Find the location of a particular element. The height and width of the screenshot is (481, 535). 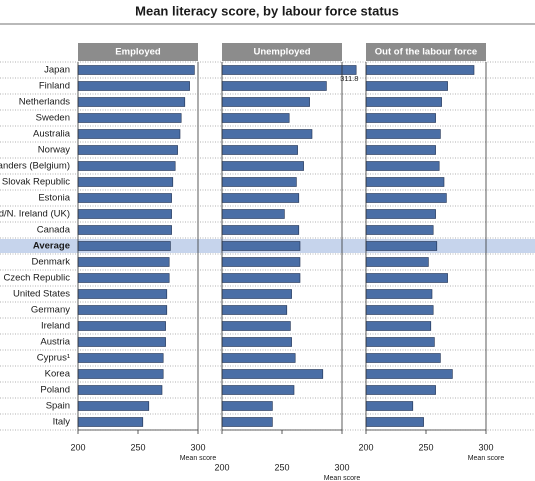

category-label: Finland is located at coordinates (54, 86).